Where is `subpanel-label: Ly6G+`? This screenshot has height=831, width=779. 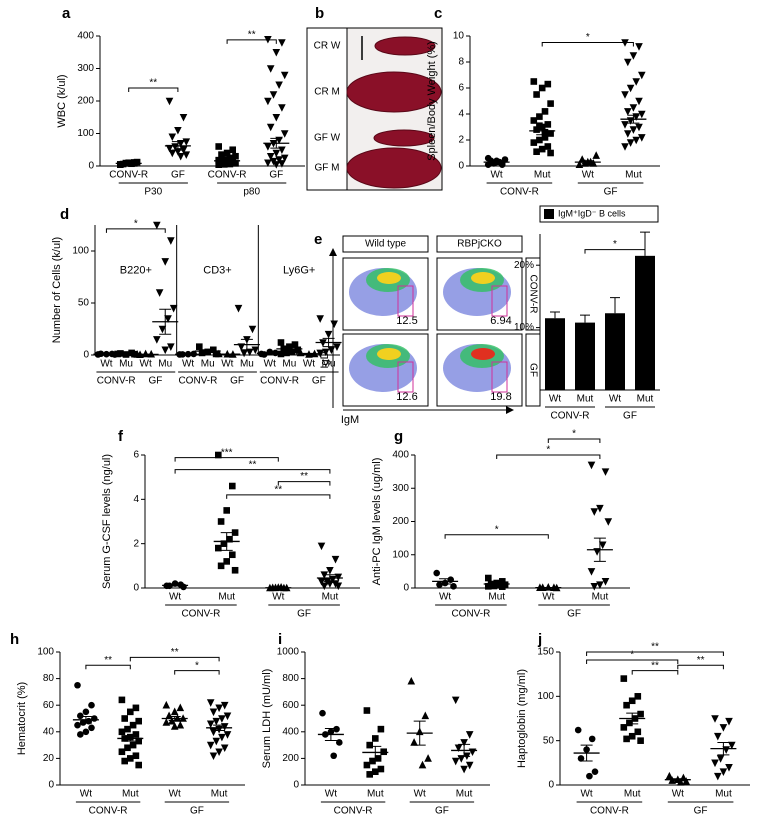 subpanel-label: Ly6G+ is located at coordinates (299, 270).